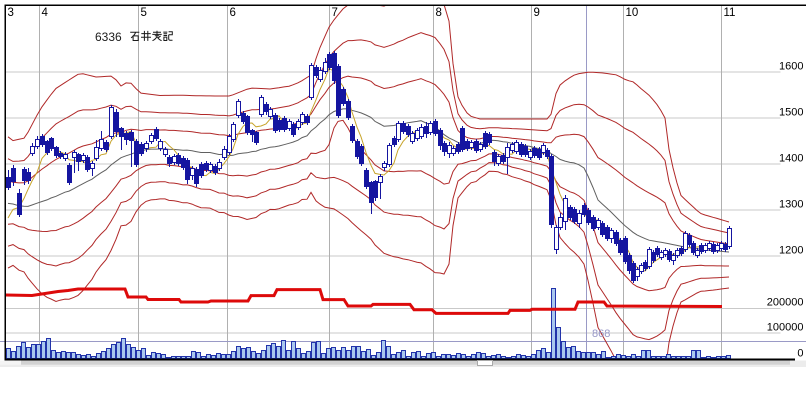 The height and width of the screenshot is (400, 806). I want to click on svg-text: 100000, so click(785, 328).